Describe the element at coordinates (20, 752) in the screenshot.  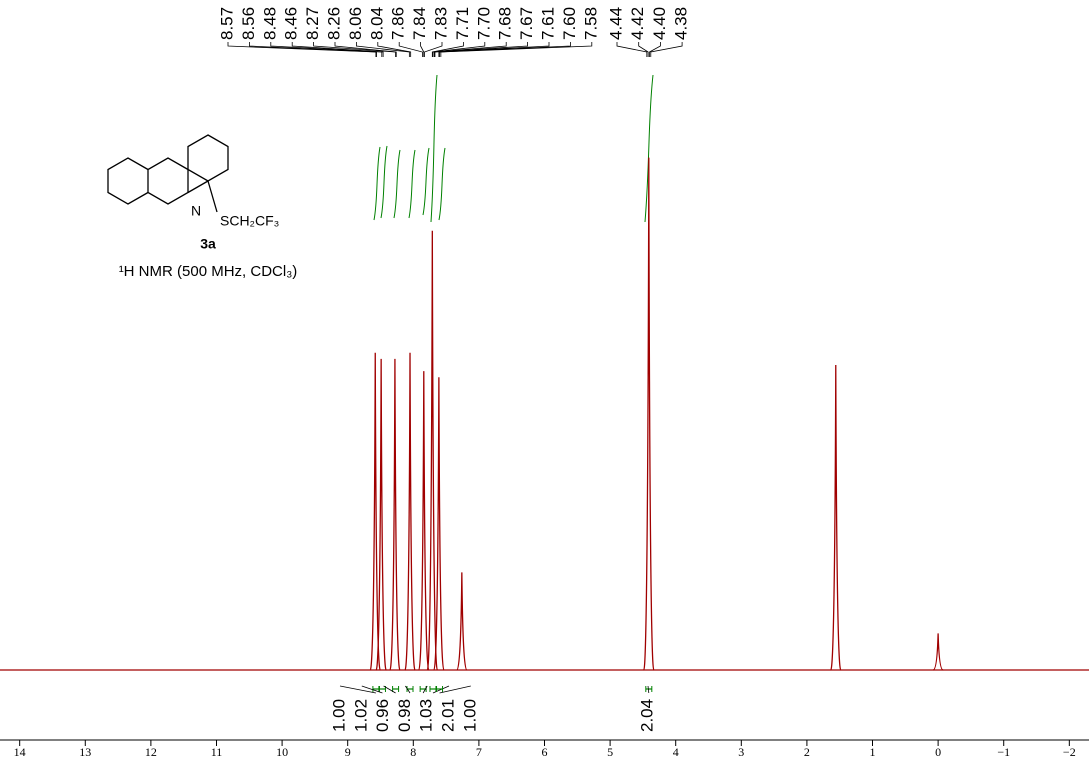
I see `x-tick-label: 14` at that location.